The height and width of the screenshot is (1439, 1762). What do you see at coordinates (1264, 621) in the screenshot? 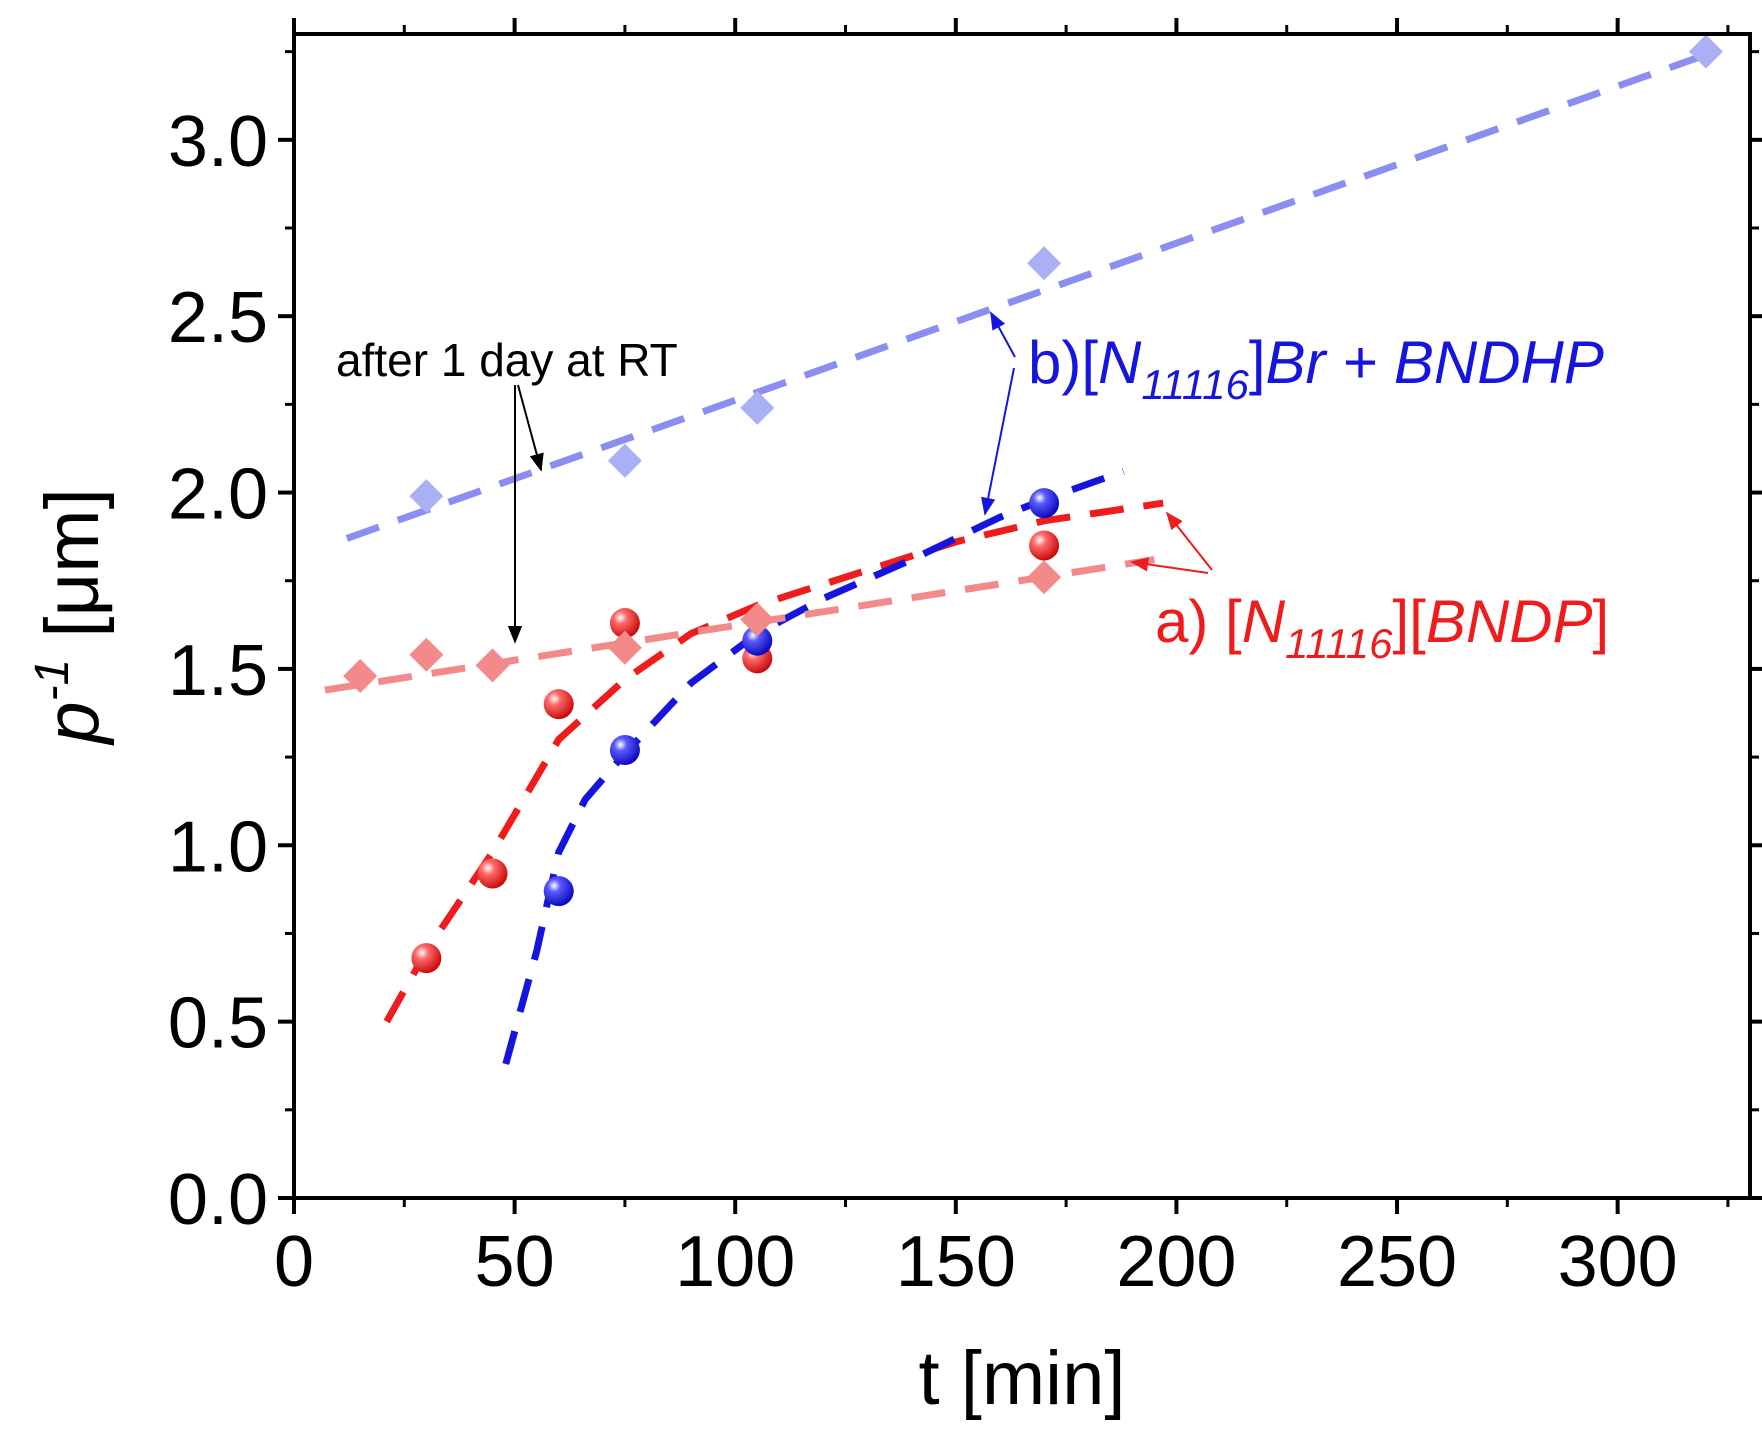
I see `series-a-cation: N` at bounding box center [1264, 621].